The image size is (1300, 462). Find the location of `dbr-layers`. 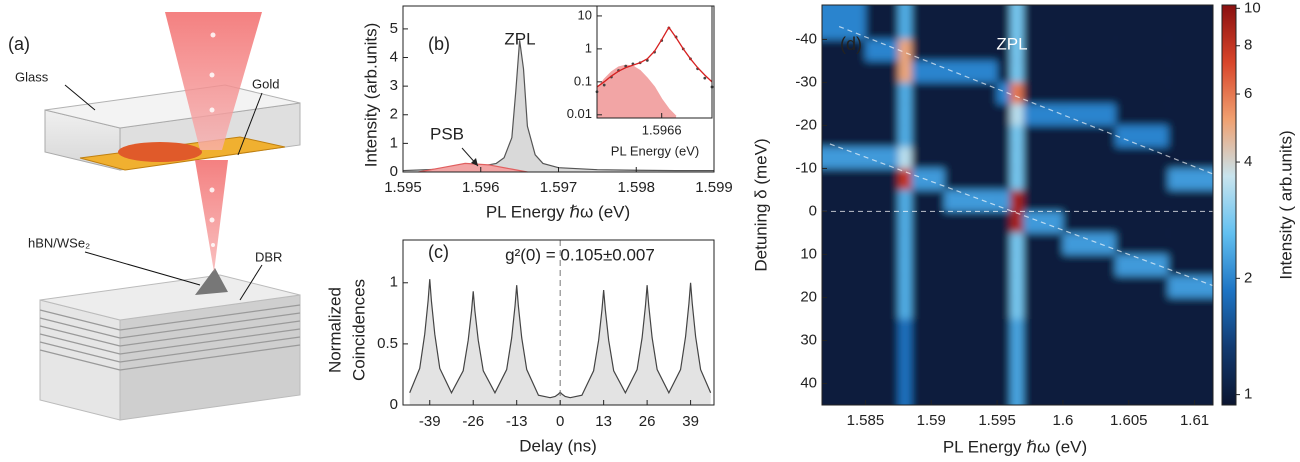

dbr-layers is located at coordinates (170, 337).